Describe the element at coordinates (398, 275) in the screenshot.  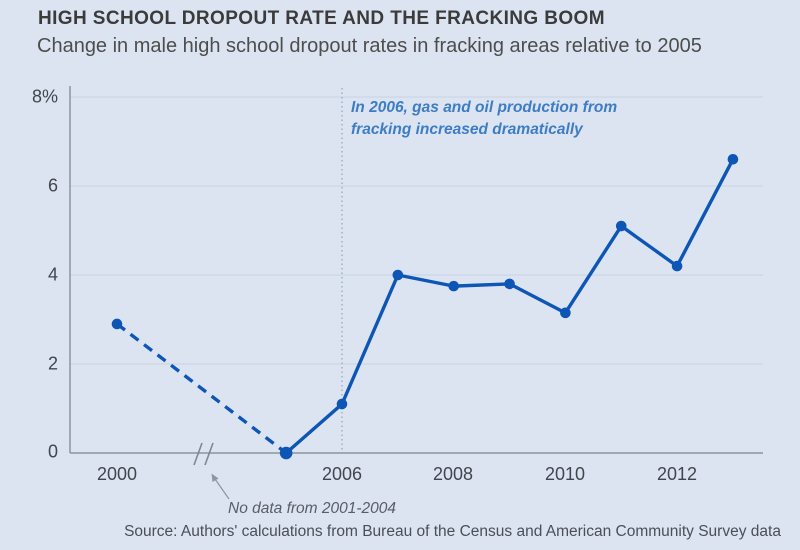
I see `data-point-2007` at that location.